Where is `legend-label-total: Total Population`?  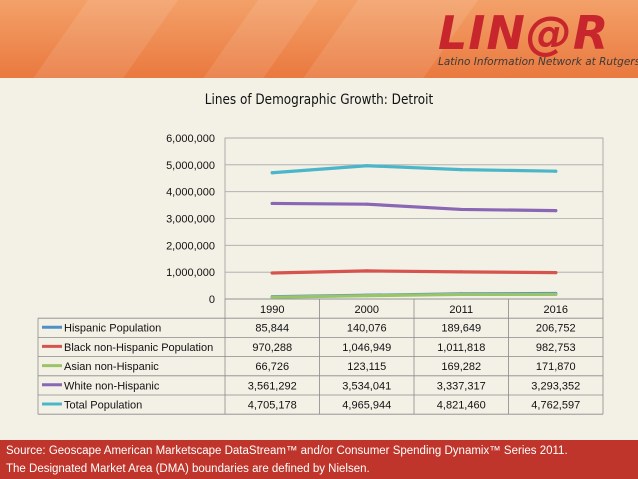 legend-label-total: Total Population is located at coordinates (103, 406).